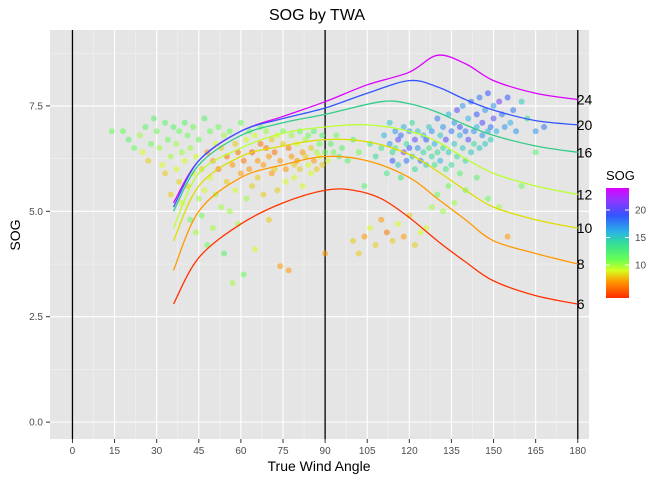  I want to click on x-tick-label: 165, so click(535, 451).